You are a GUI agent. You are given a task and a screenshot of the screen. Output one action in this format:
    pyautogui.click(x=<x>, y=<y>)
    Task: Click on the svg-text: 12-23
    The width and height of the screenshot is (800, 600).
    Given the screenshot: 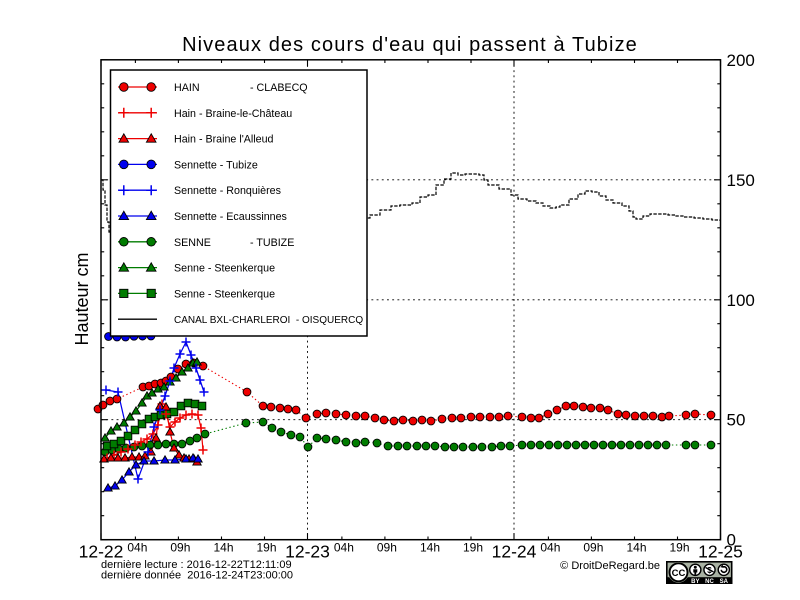 What is the action you would take?
    pyautogui.click(x=307, y=552)
    